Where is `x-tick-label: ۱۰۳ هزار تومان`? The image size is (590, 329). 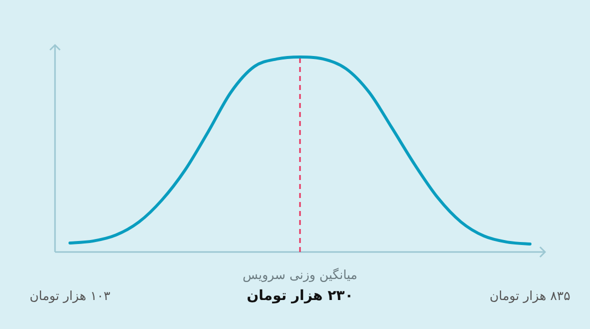
x-tick-label: ۱۰۳ هزار تومان is located at coordinates (70, 296).